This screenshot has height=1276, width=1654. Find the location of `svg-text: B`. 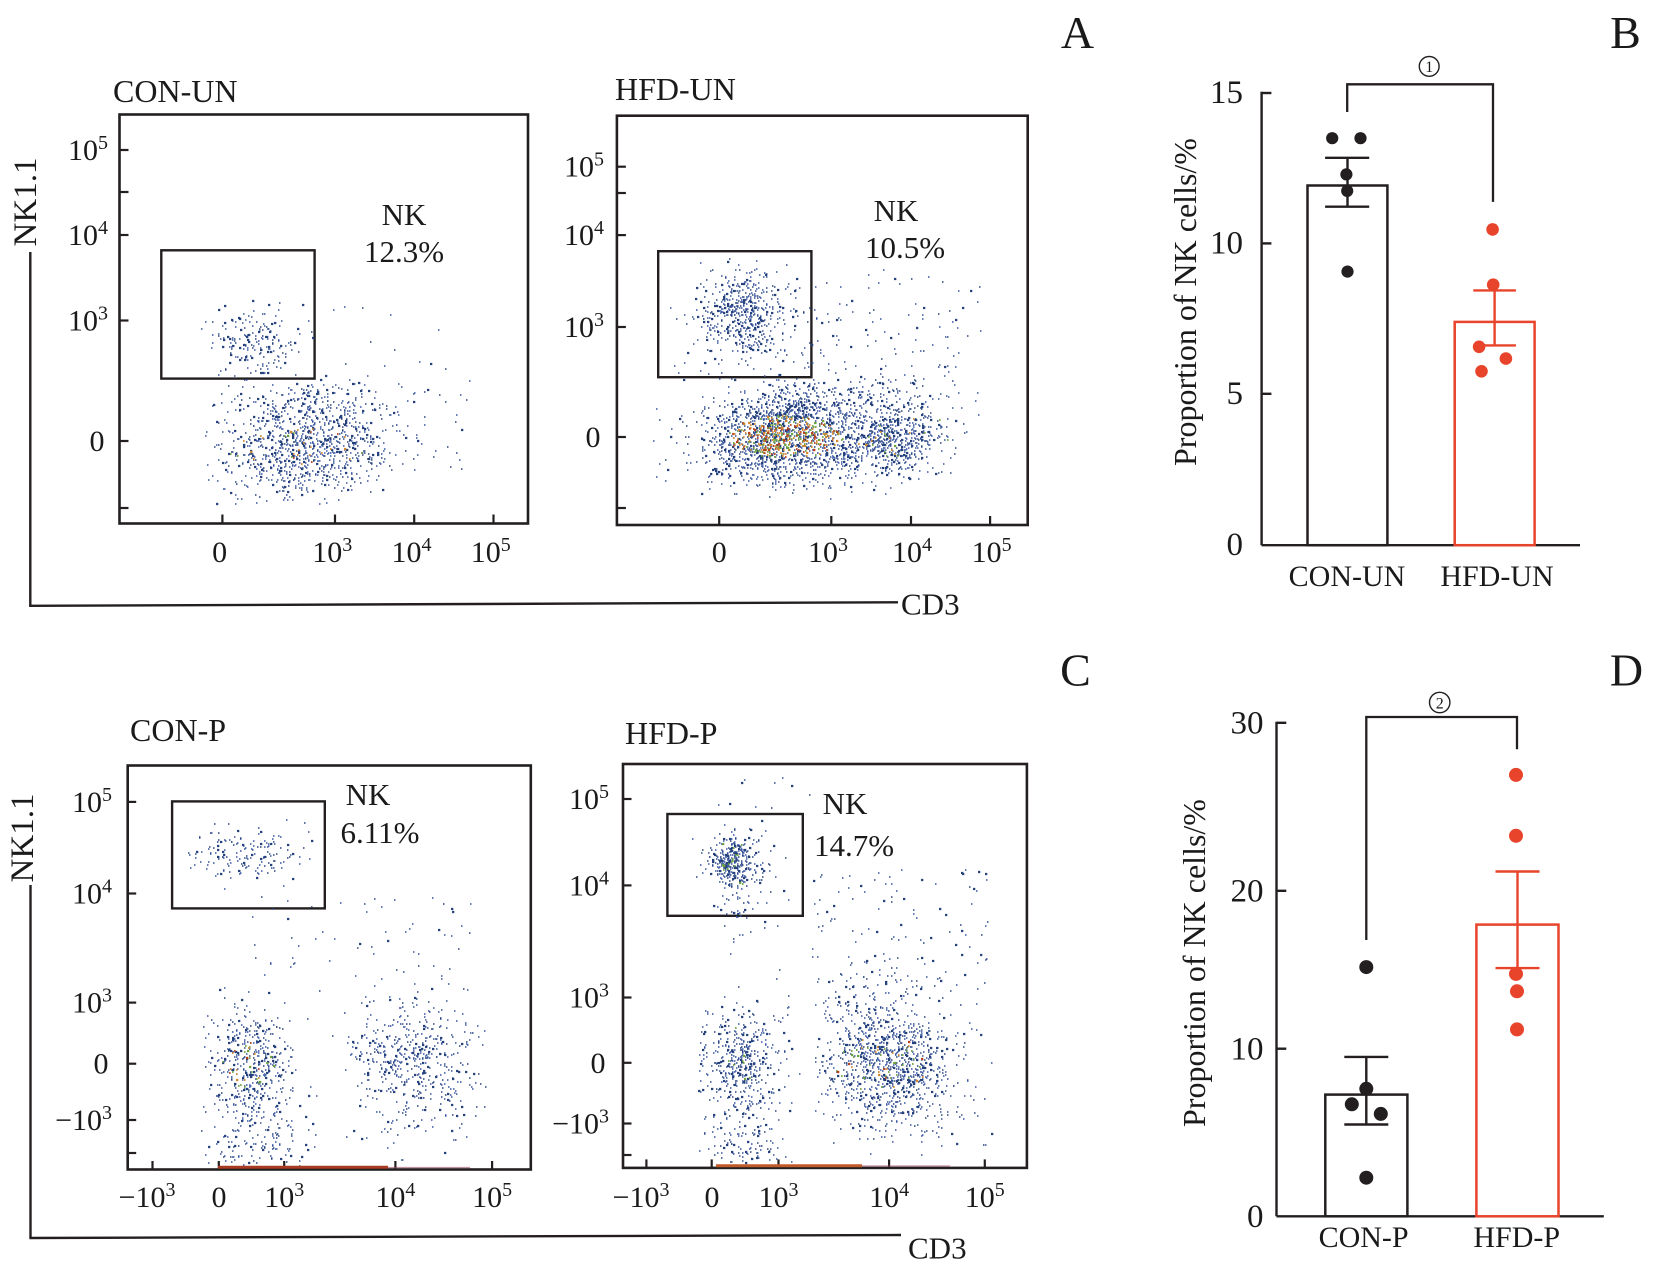

svg-text: B is located at coordinates (1625, 32).